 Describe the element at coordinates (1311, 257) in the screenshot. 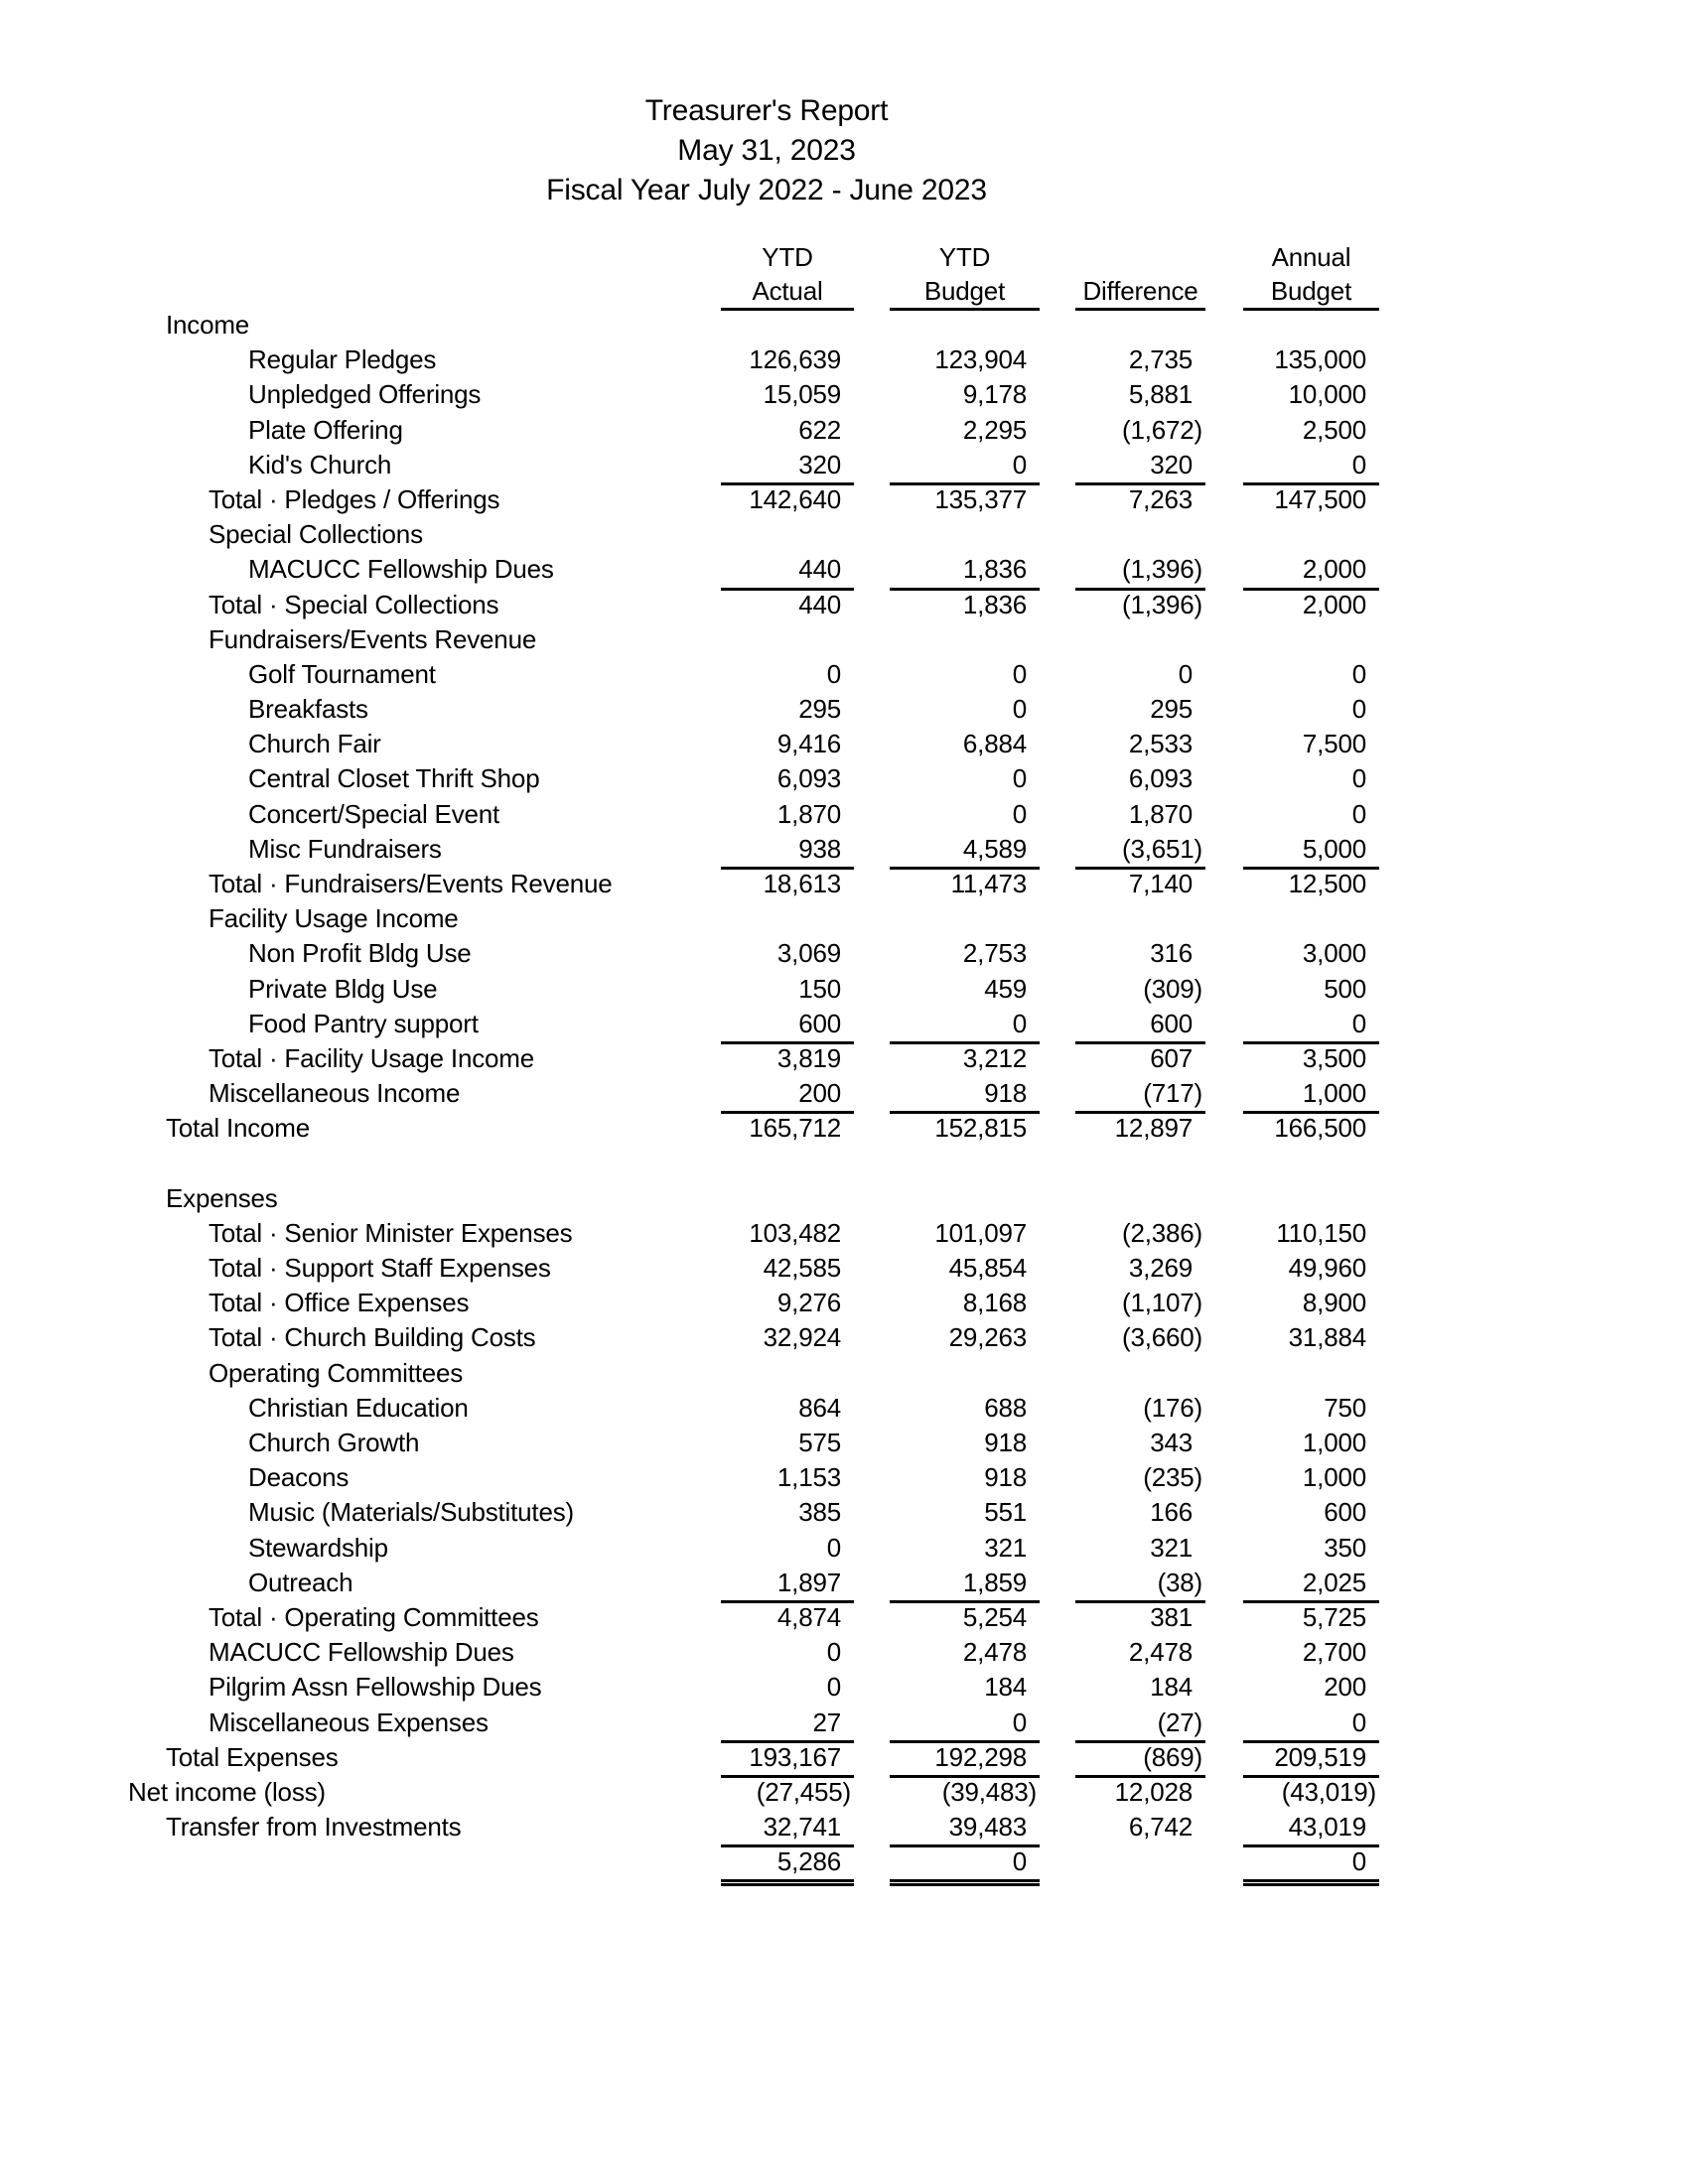

I see `col-header-annual-budget-top: Annual` at that location.